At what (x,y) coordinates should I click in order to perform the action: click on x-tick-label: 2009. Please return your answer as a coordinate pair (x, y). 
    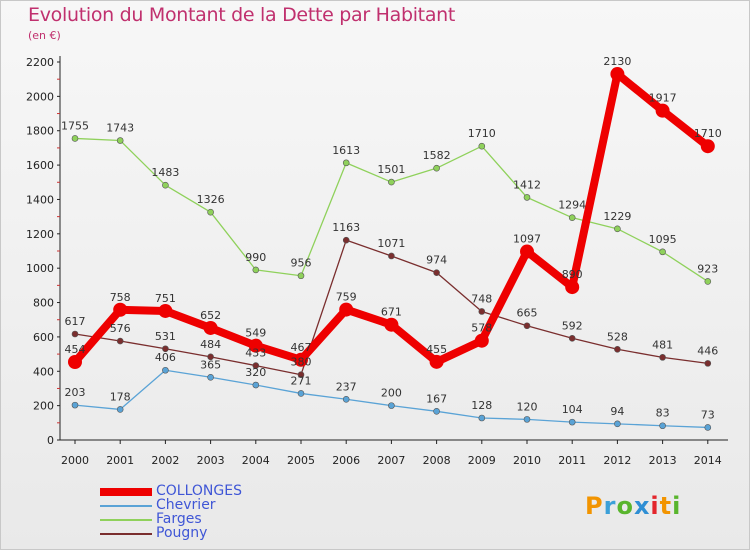
    Looking at the image, I should click on (482, 460).